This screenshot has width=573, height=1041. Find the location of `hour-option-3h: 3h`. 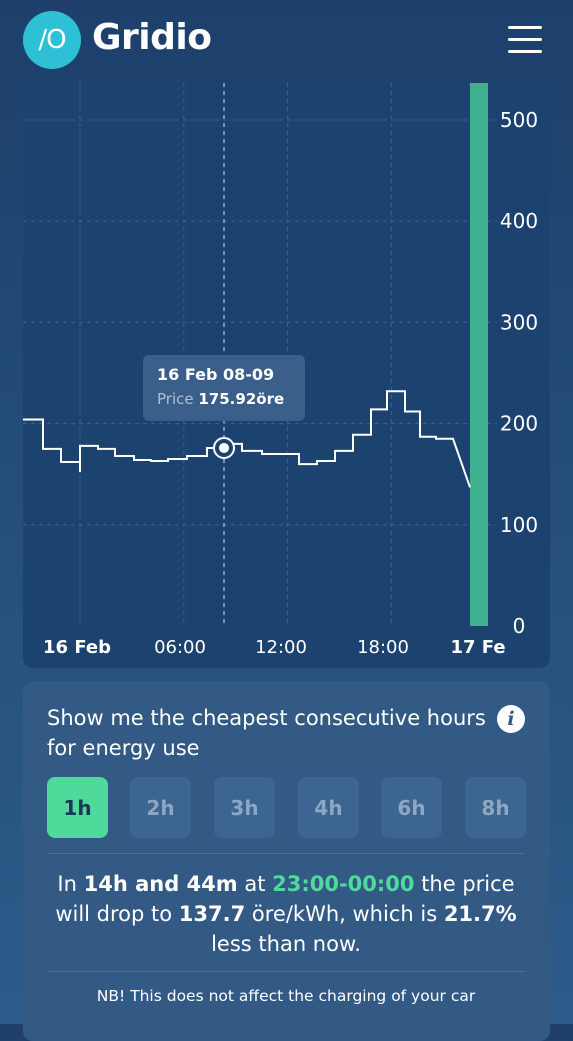

hour-option-3h: 3h is located at coordinates (244, 807).